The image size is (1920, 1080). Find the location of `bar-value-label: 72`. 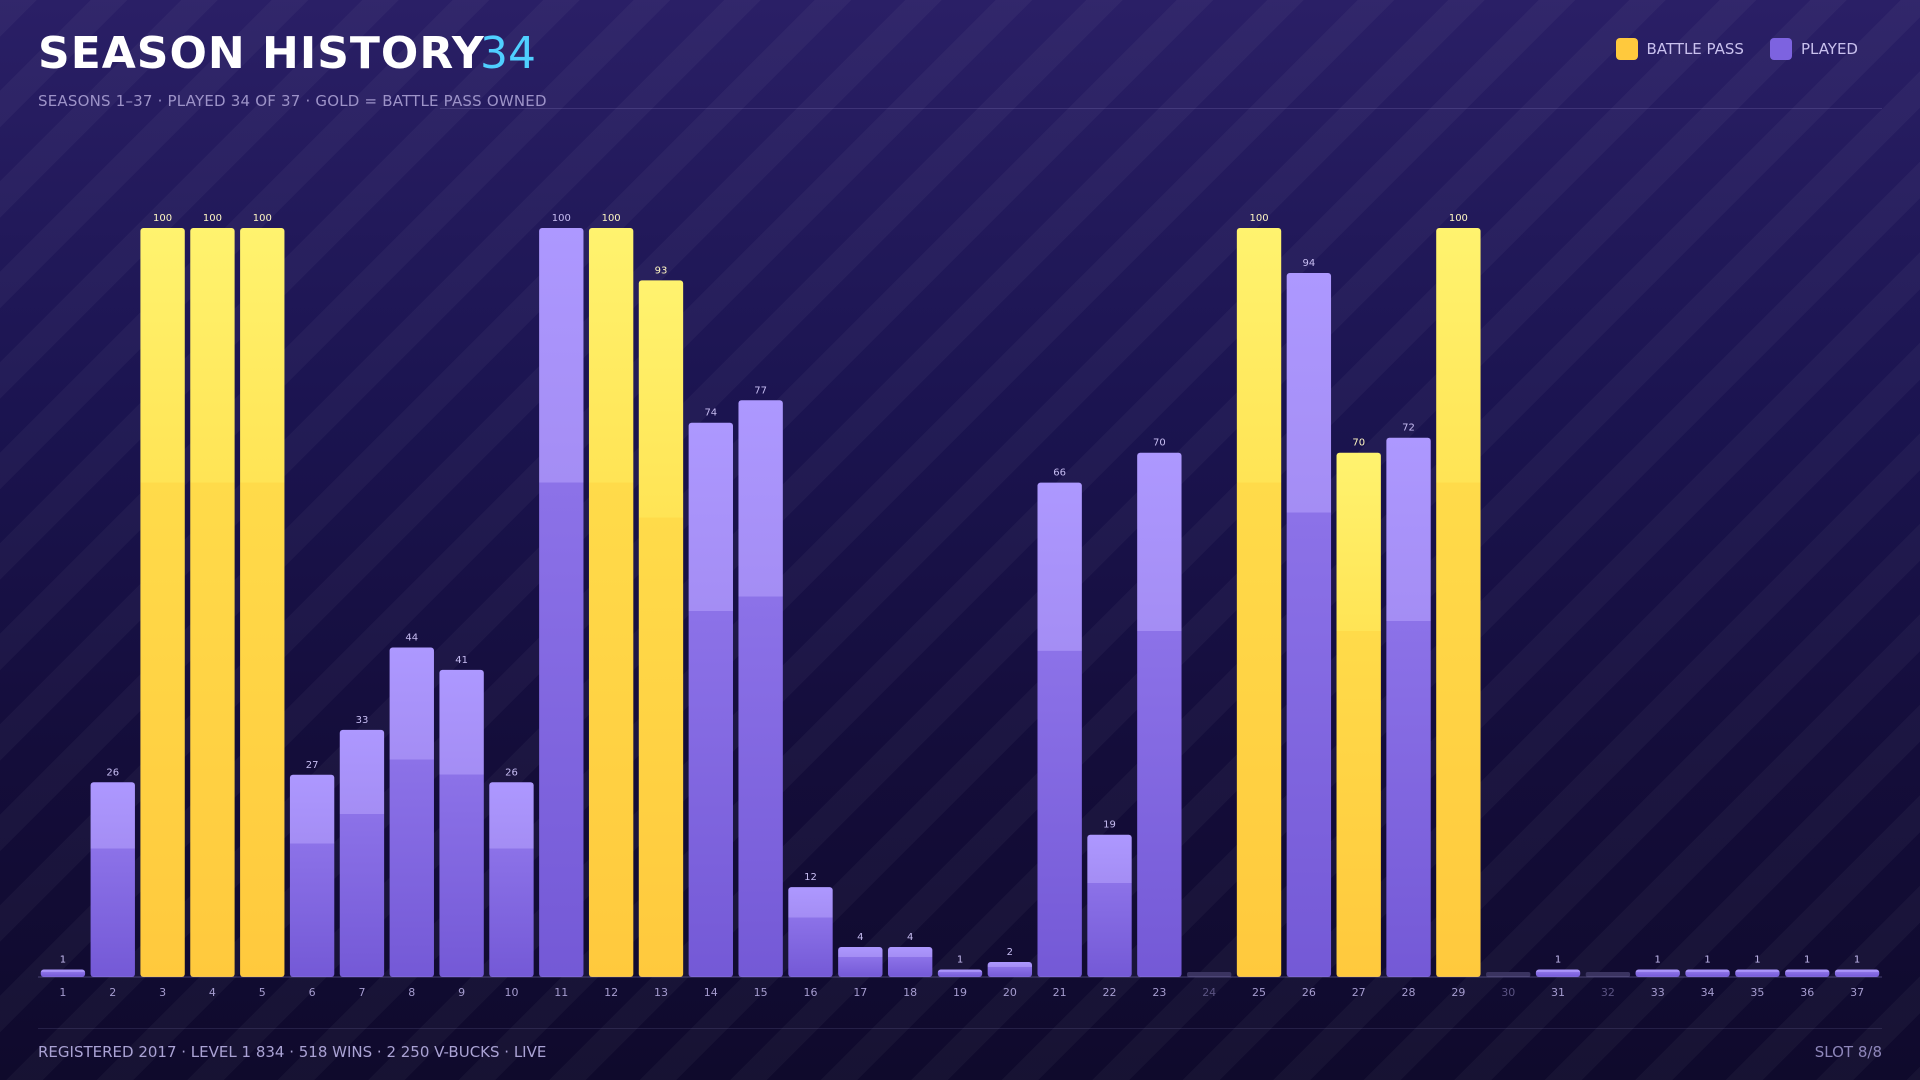

bar-value-label: 72 is located at coordinates (1408, 428).